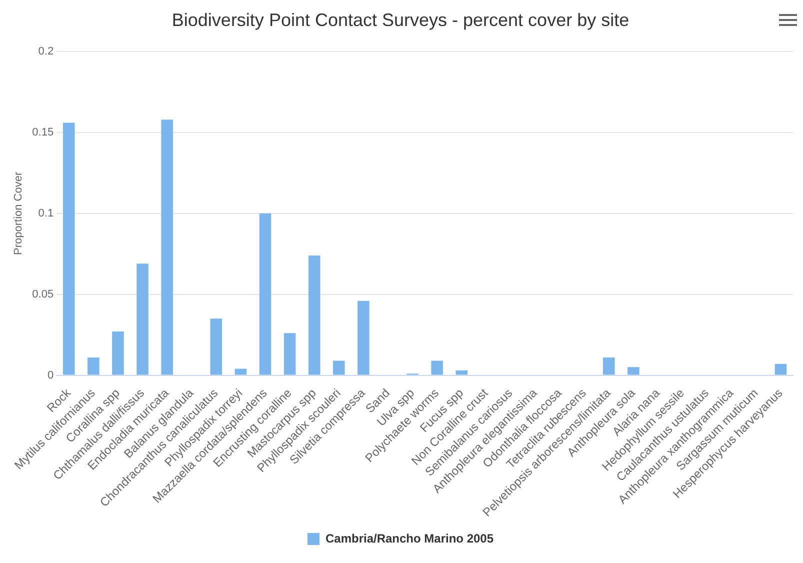 This screenshot has height=563, width=803. What do you see at coordinates (409, 538) in the screenshot?
I see `legend-label: Cambria/Rancho Marino 2005` at bounding box center [409, 538].